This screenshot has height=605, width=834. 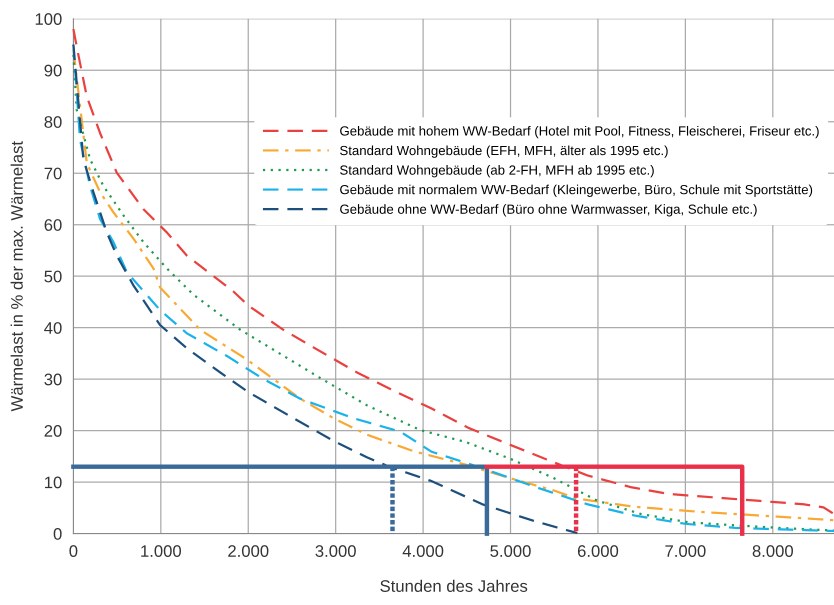 I want to click on legend-label: Gebäude ohne WW-Bedarf (Büro ohne Warmwasser, Kiga, Schule etc.), so click(x=548, y=210).